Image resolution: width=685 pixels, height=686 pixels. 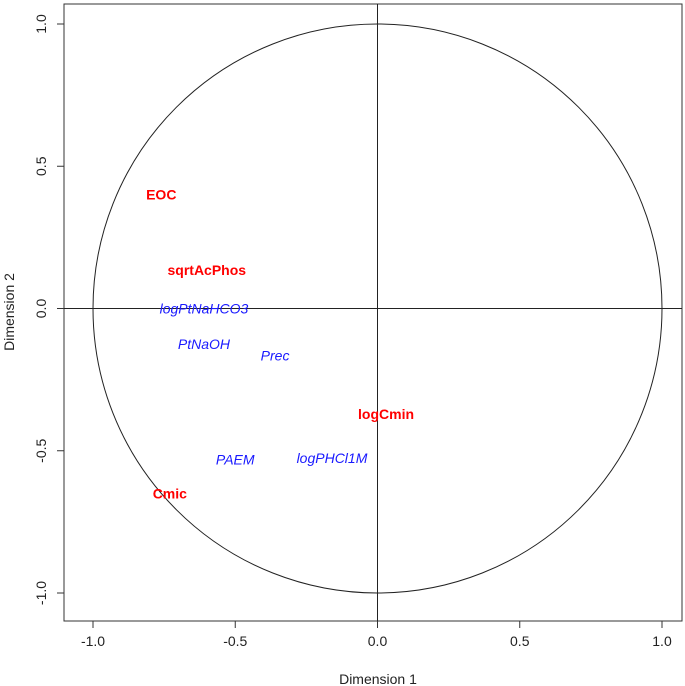 What do you see at coordinates (378, 678) in the screenshot?
I see `x-axis-title: Dimension 1` at bounding box center [378, 678].